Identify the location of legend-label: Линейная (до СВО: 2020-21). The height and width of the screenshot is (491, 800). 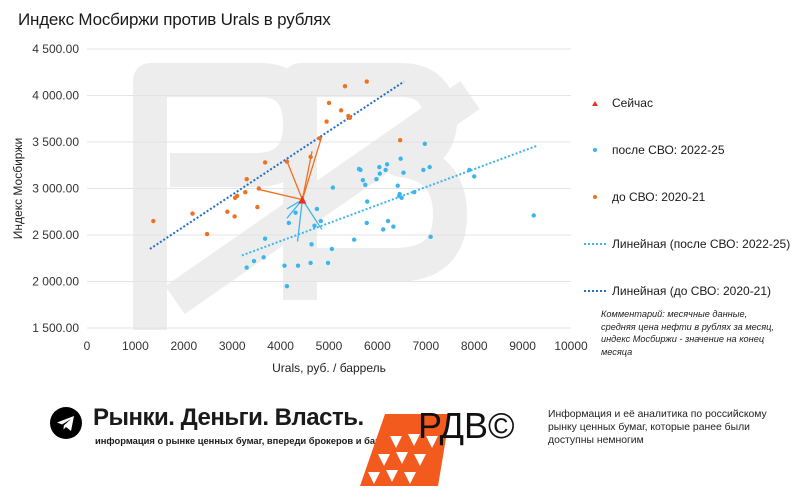
(692, 291).